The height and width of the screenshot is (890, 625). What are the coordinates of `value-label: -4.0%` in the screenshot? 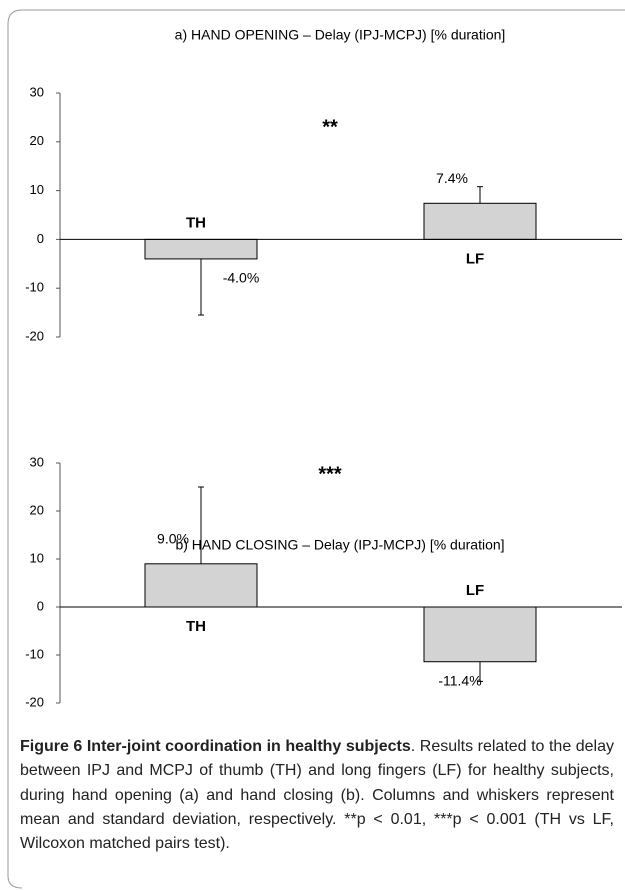 It's located at (241, 278).